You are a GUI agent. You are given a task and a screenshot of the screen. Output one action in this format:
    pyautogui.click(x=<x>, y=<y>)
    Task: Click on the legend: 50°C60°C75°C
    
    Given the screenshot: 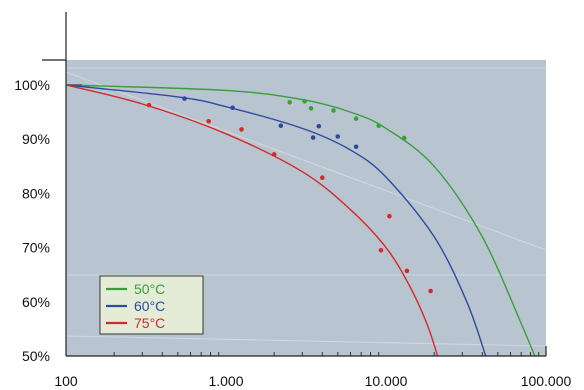 What is the action you would take?
    pyautogui.click(x=151, y=305)
    